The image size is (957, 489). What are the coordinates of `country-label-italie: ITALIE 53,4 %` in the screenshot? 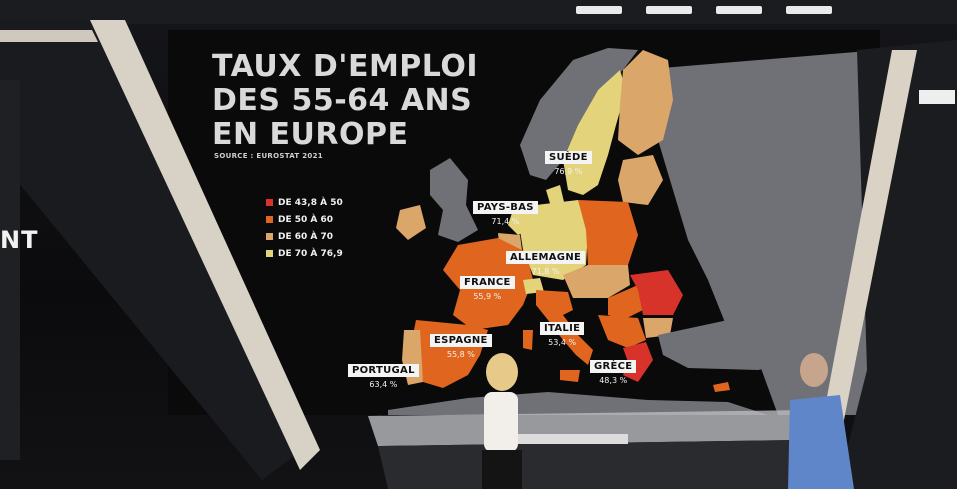 It's located at (562, 331).